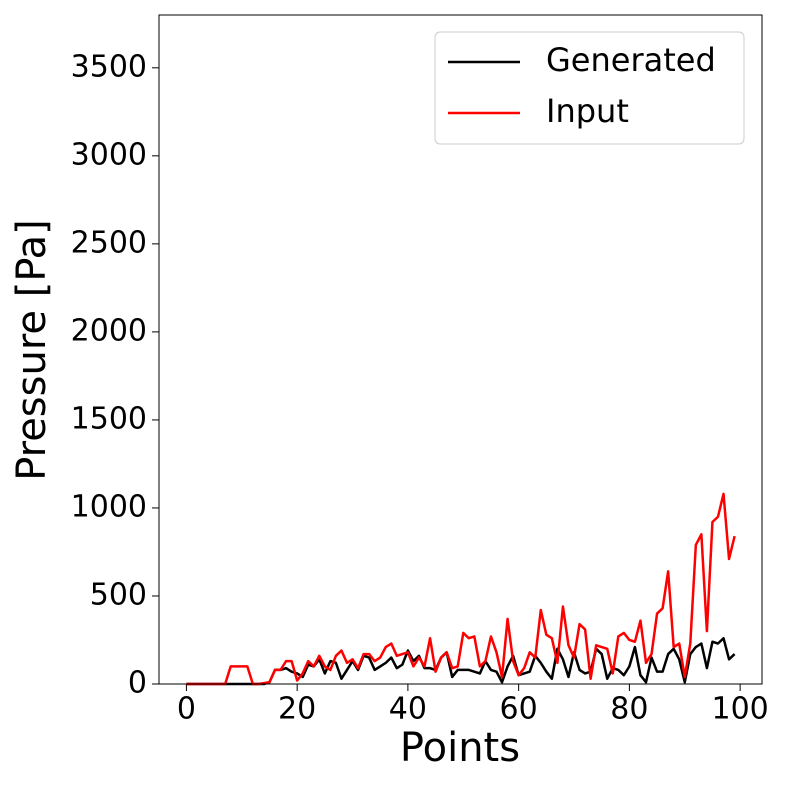 The width and height of the screenshot is (787, 791). What do you see at coordinates (460, 748) in the screenshot?
I see `x-axis-label: Points` at bounding box center [460, 748].